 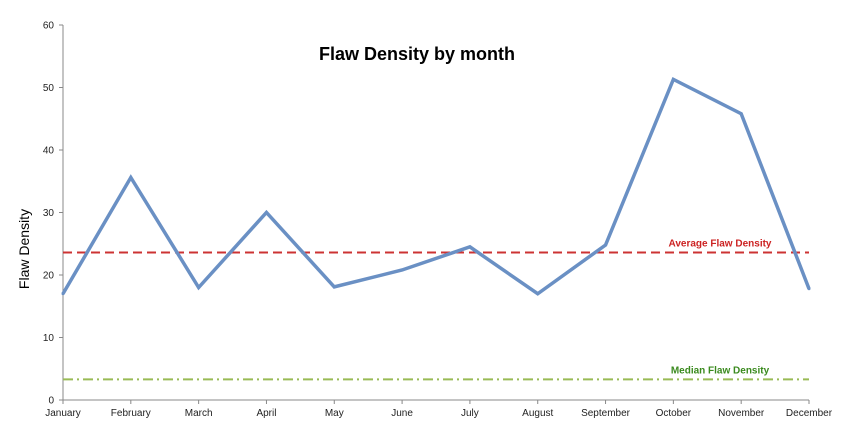 I want to click on reference-line-label: Median Flaw Density, so click(x=720, y=370).